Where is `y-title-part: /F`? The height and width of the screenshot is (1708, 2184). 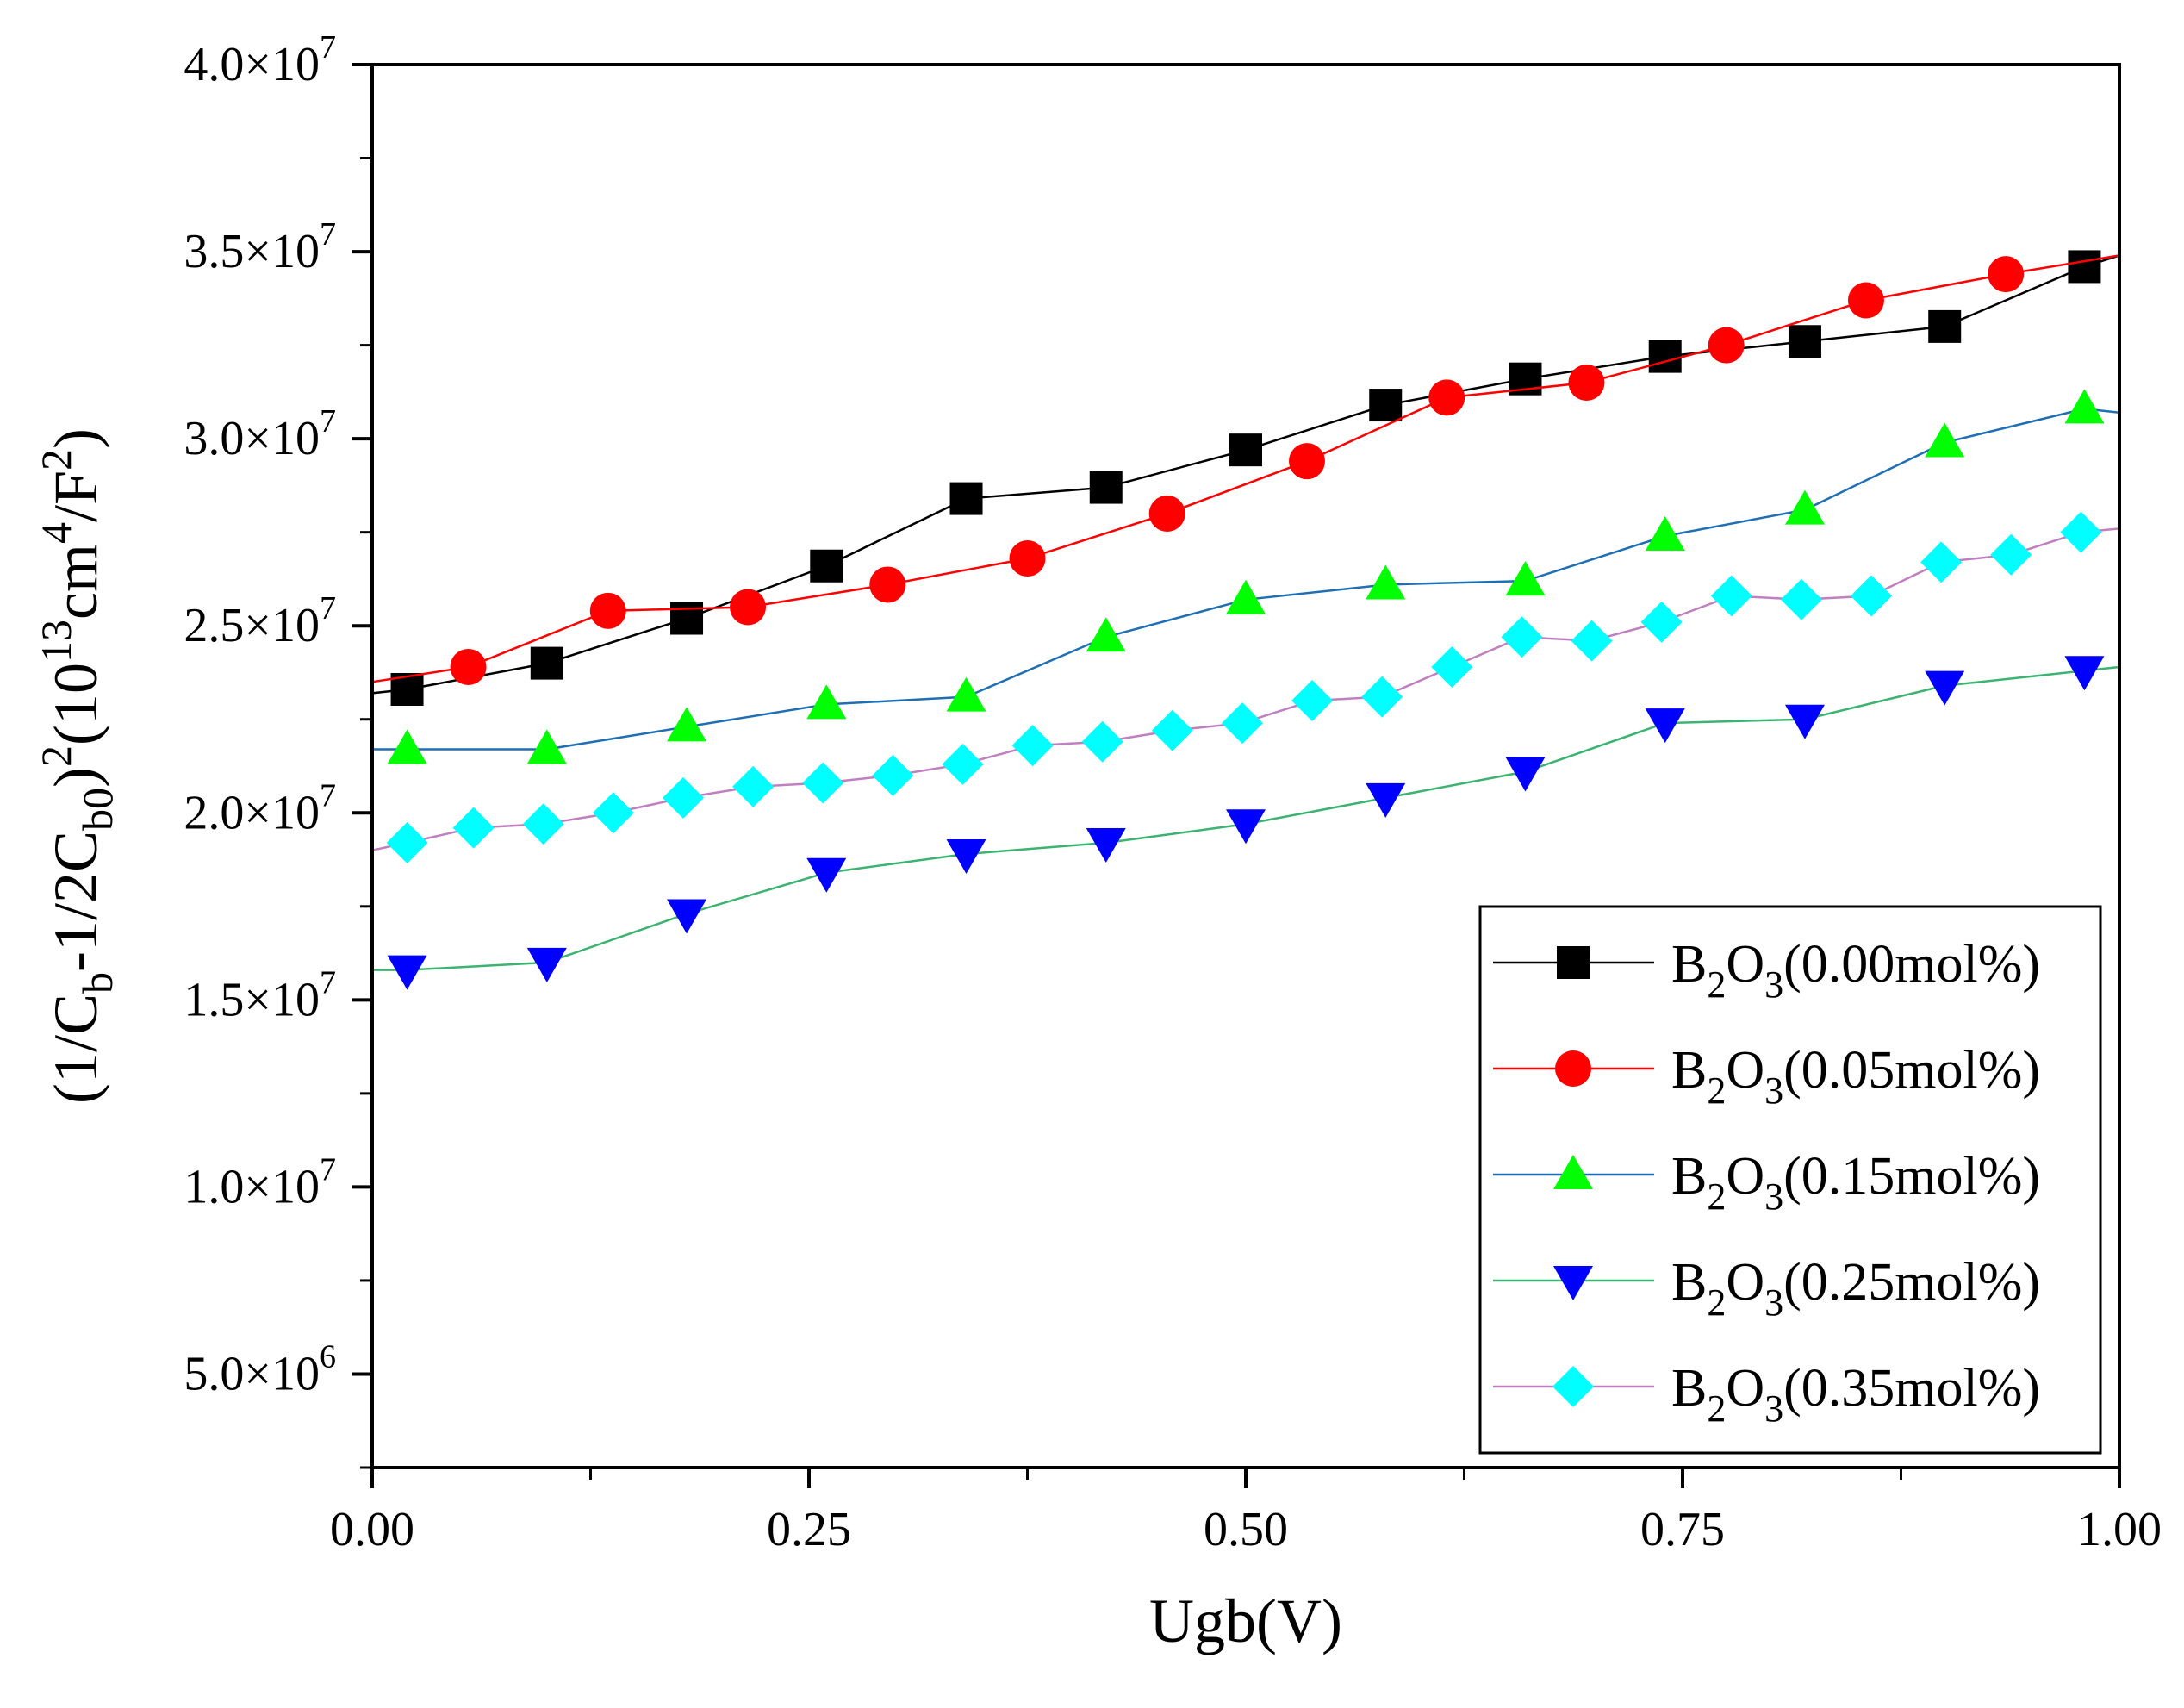
y-title-part: /F is located at coordinates (76, 497).